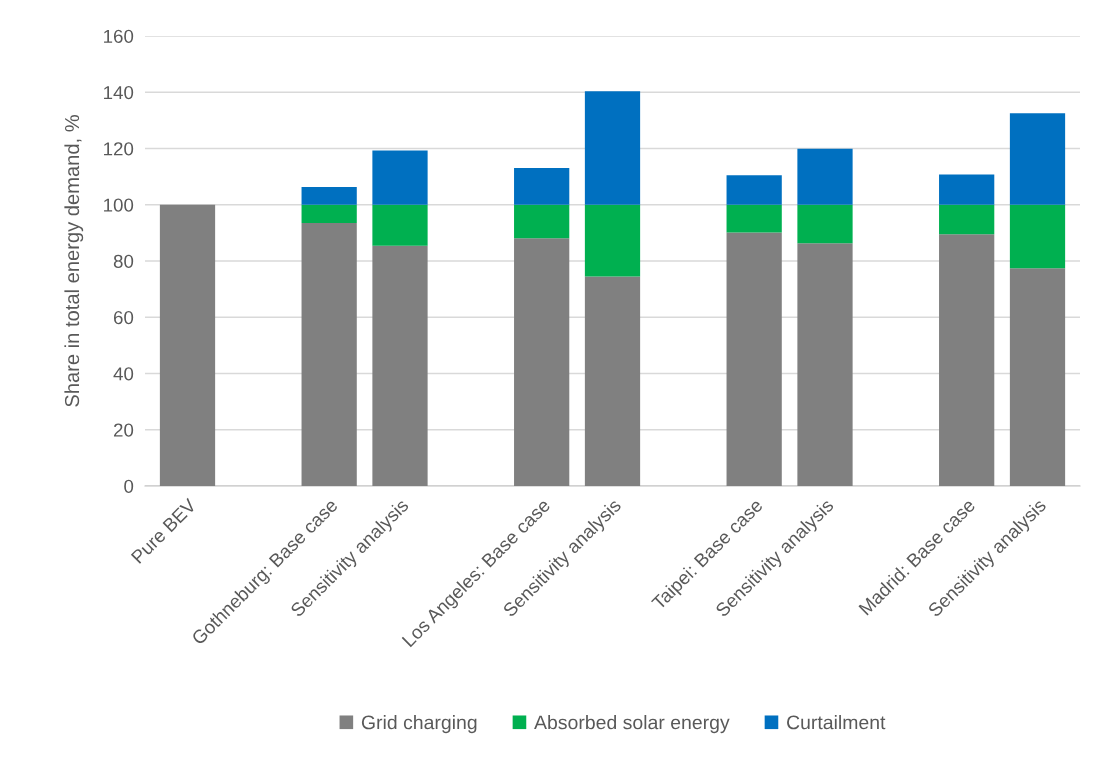 The image size is (1101, 762). What do you see at coordinates (123, 261) in the screenshot?
I see `y-tick-label: 80` at bounding box center [123, 261].